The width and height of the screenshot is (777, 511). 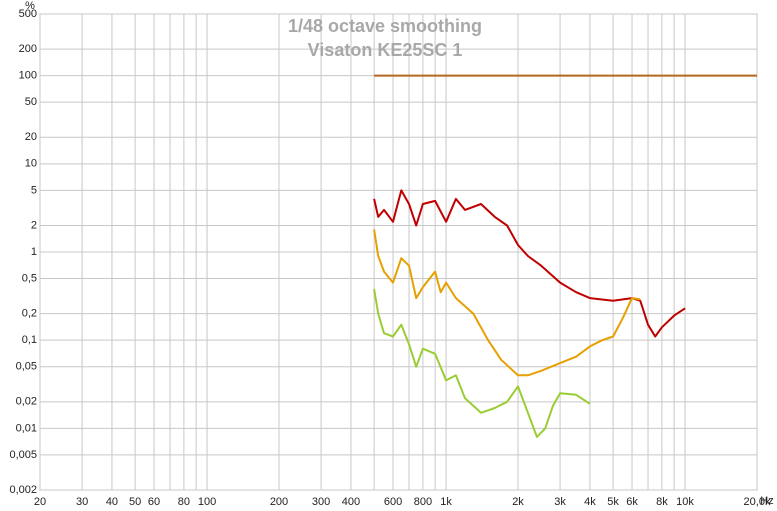 What do you see at coordinates (29, 278) in the screenshot?
I see `y-tick-label: 0,5` at bounding box center [29, 278].